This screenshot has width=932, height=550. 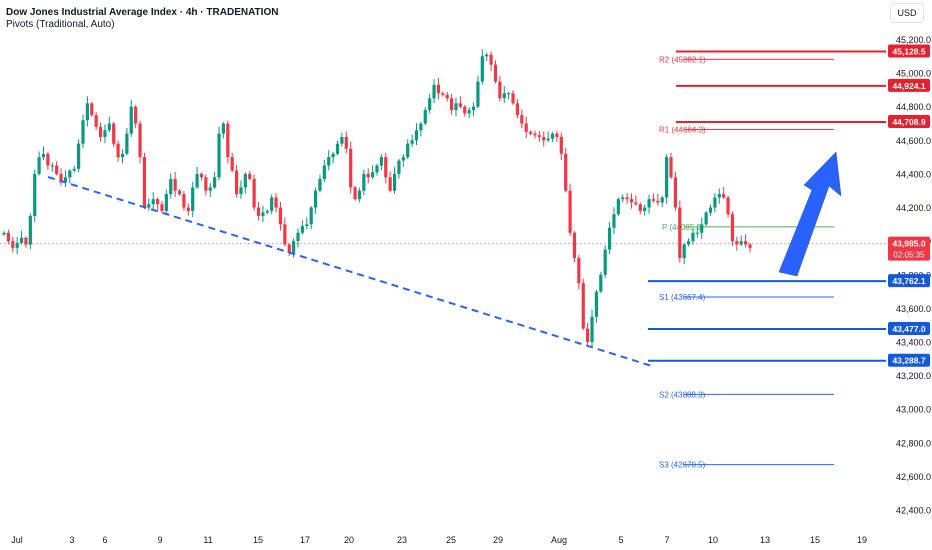 I want to click on key-levels, so click(x=767, y=206).